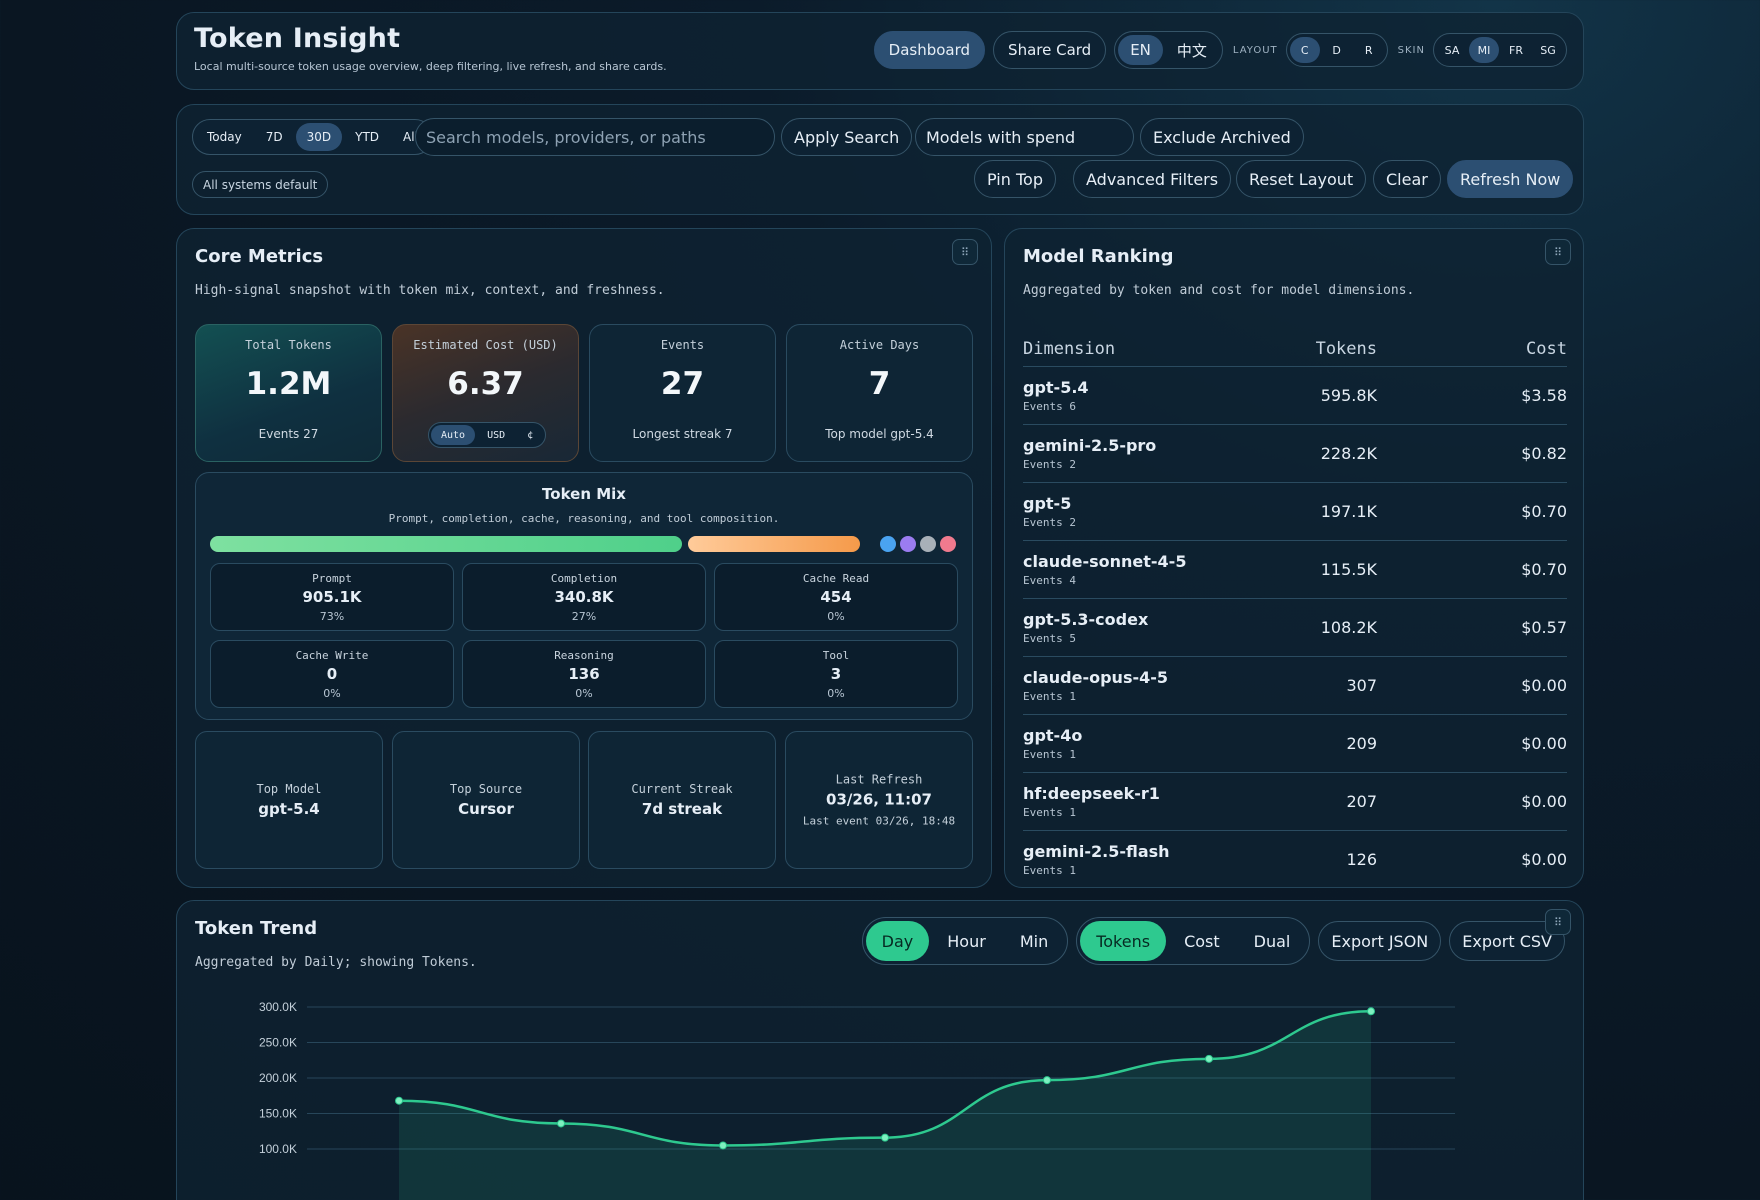  I want to click on mix-segment-completion, so click(773, 544).